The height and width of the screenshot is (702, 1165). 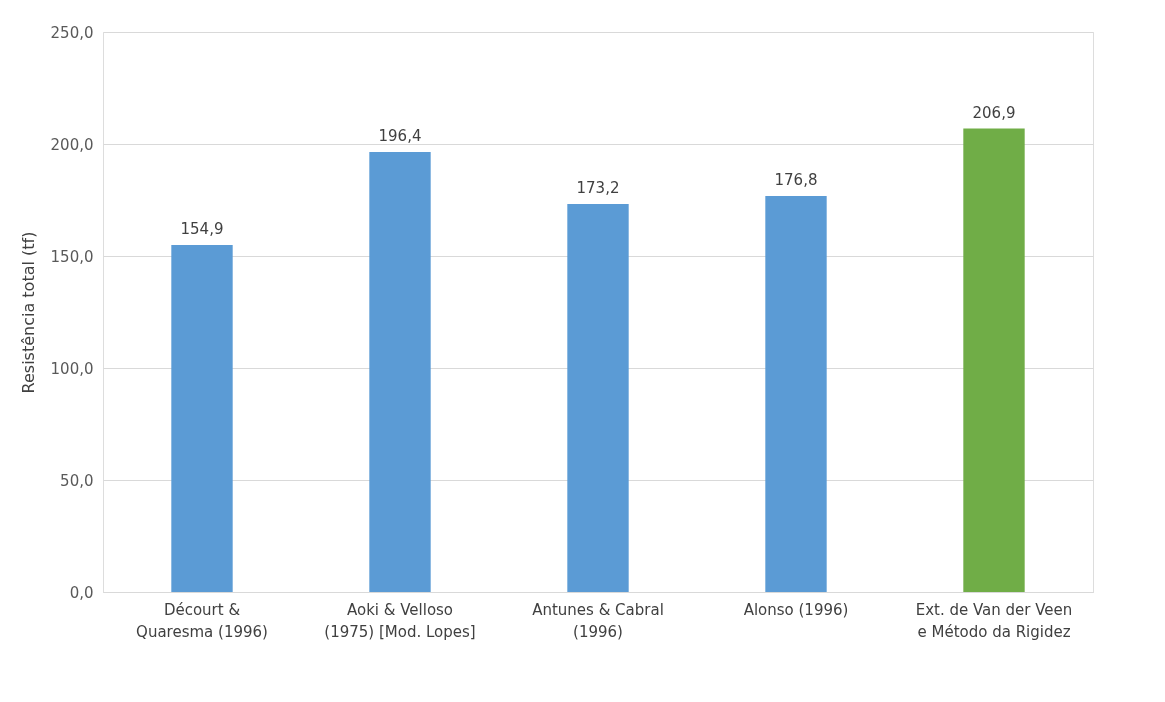 What do you see at coordinates (72, 32) in the screenshot?
I see `y-tick-label: 250,0` at bounding box center [72, 32].